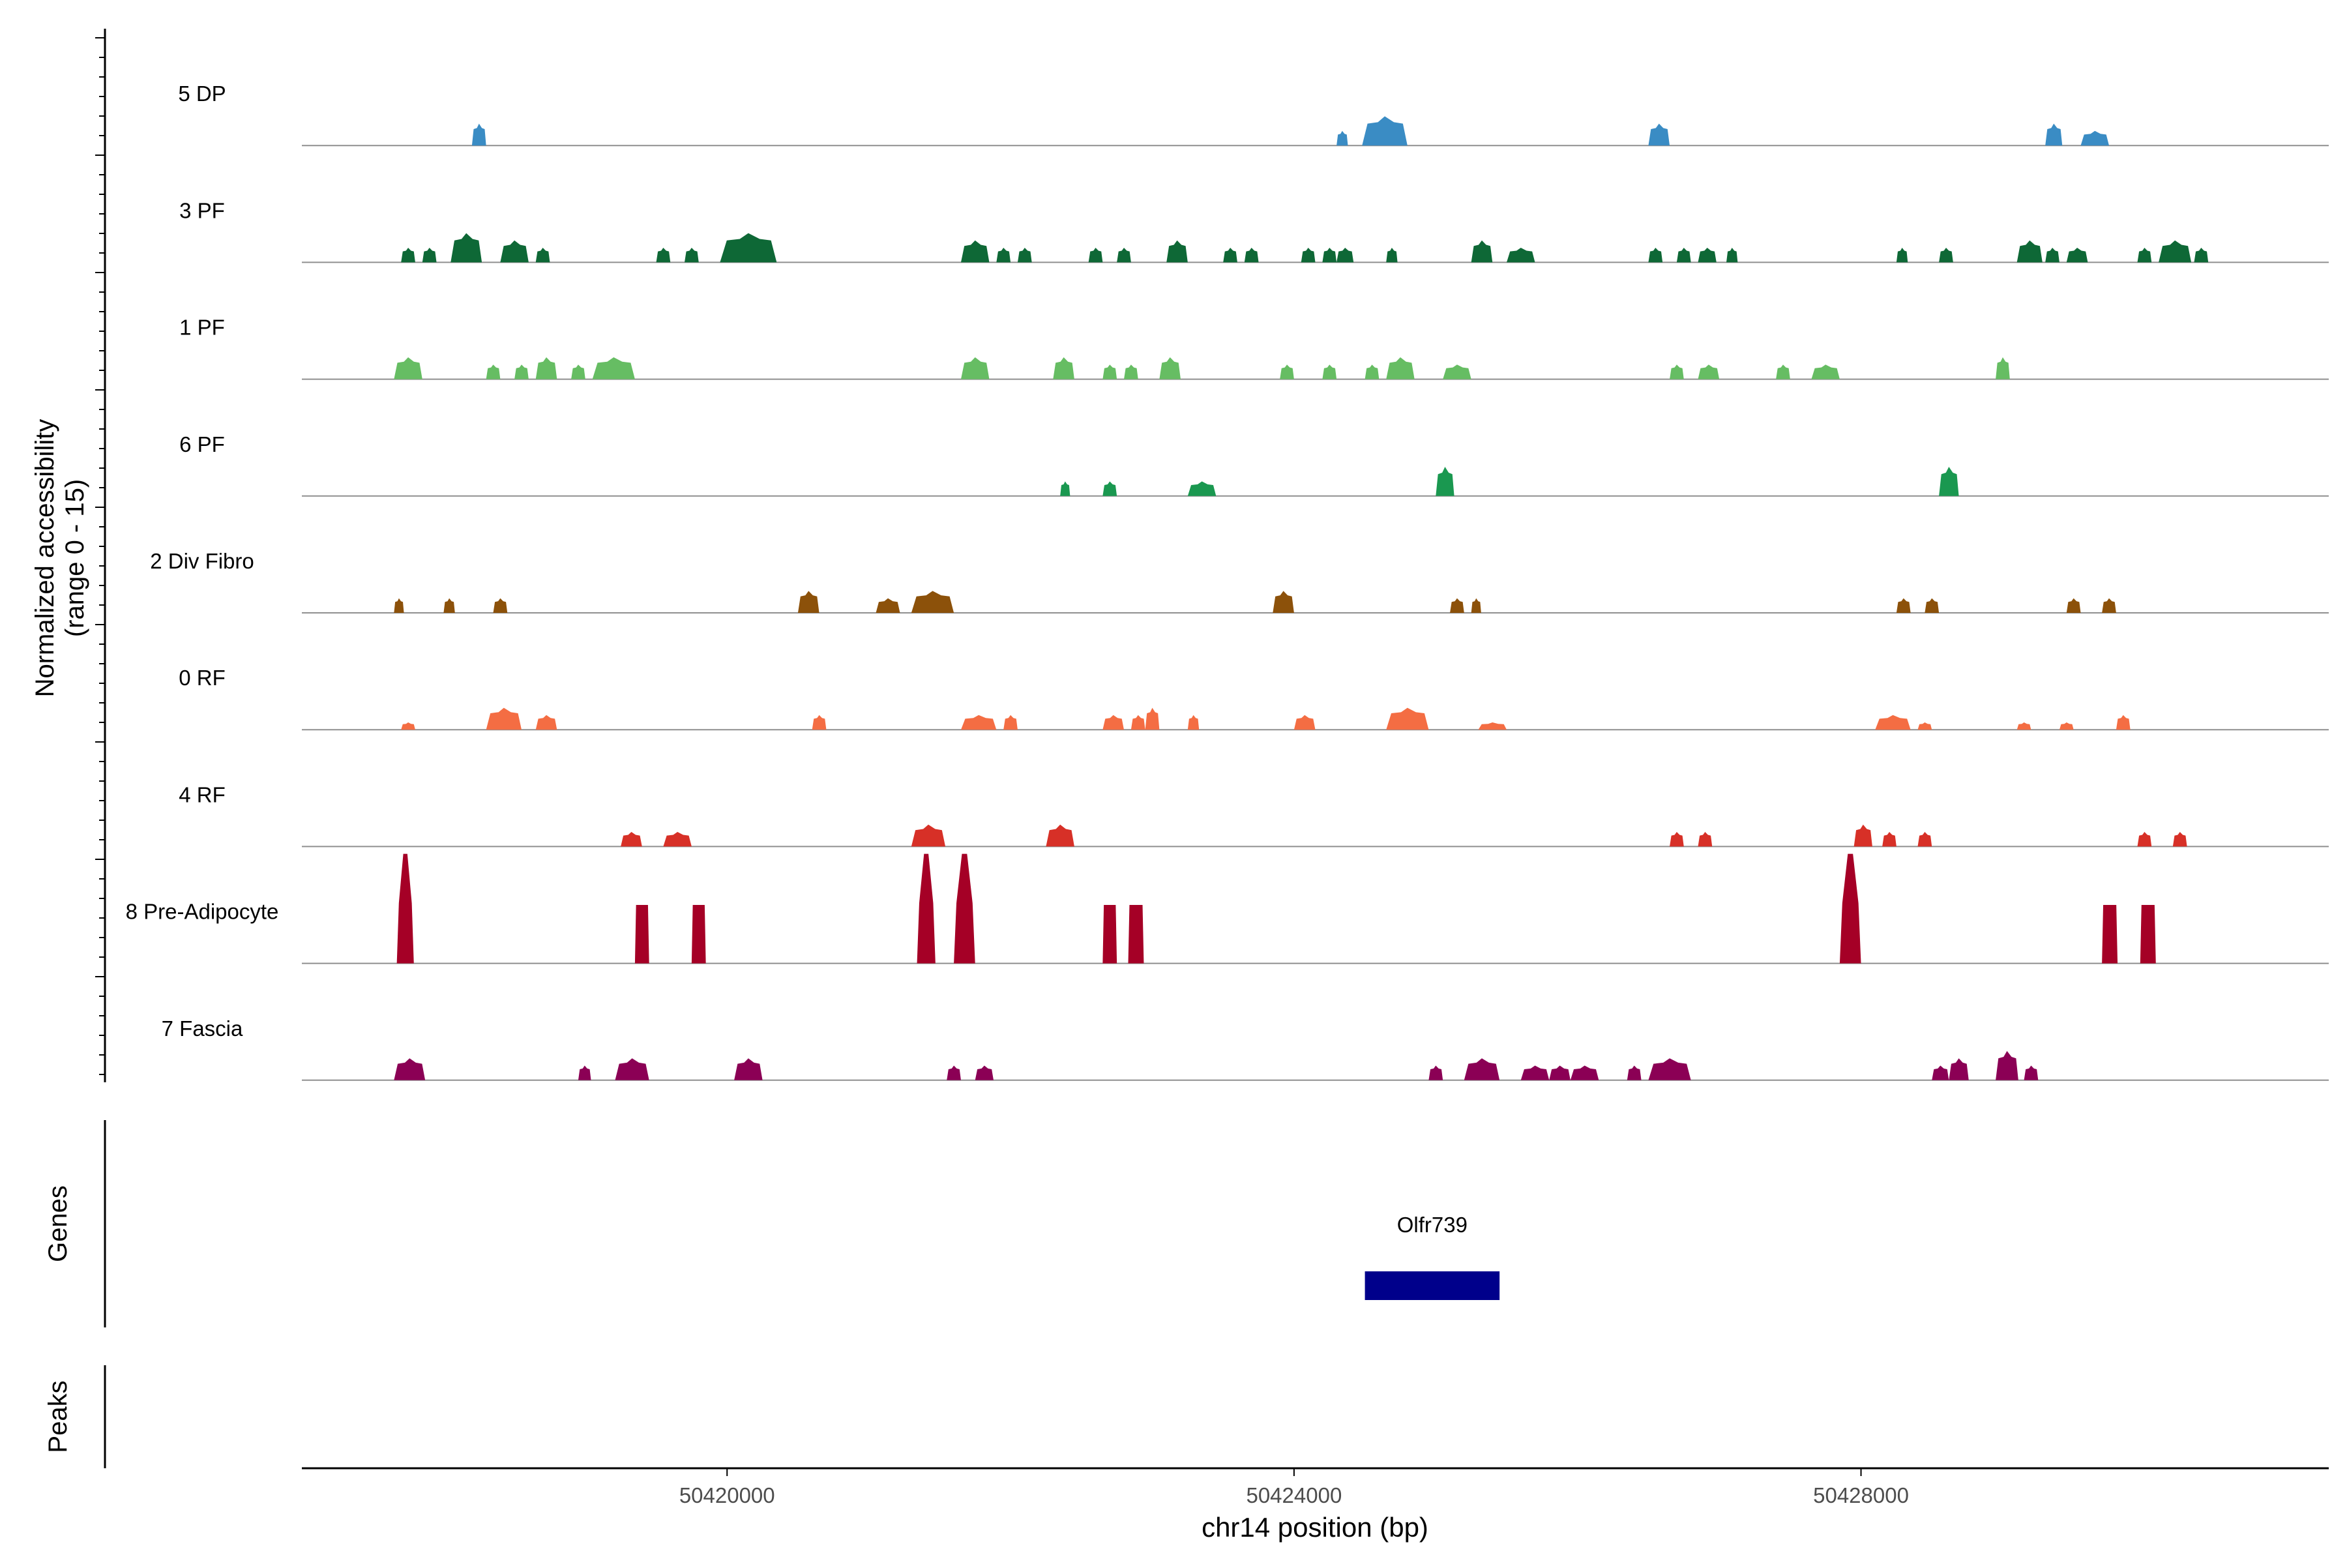 The width and height of the screenshot is (2347, 1568). What do you see at coordinates (60, 559) in the screenshot?
I see `y-axis-title: Normalized accessibility (range 0 - 15)` at bounding box center [60, 559].